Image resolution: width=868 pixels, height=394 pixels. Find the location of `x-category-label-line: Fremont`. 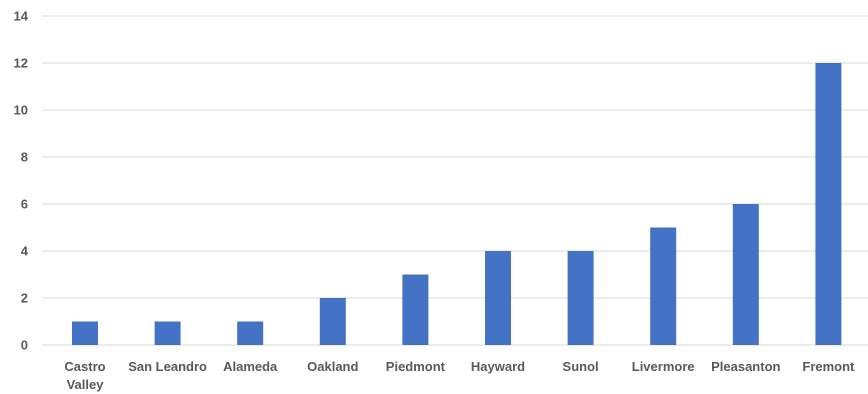

x-category-label-line: Fremont is located at coordinates (828, 366).